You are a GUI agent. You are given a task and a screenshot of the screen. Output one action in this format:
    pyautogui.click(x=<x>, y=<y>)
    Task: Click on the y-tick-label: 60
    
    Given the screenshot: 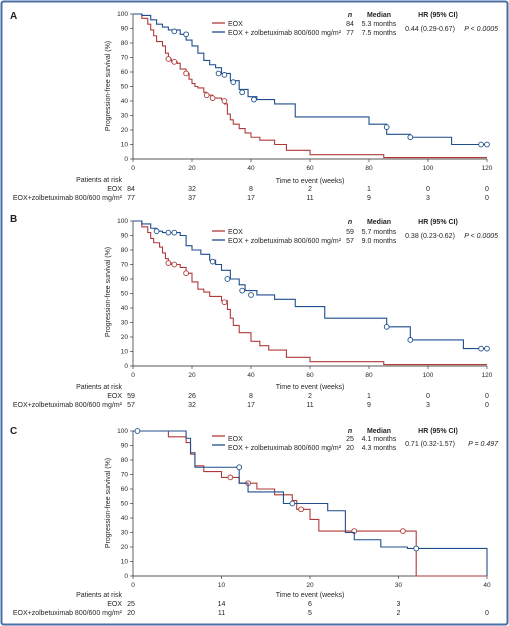 What is the action you would take?
    pyautogui.click(x=125, y=279)
    